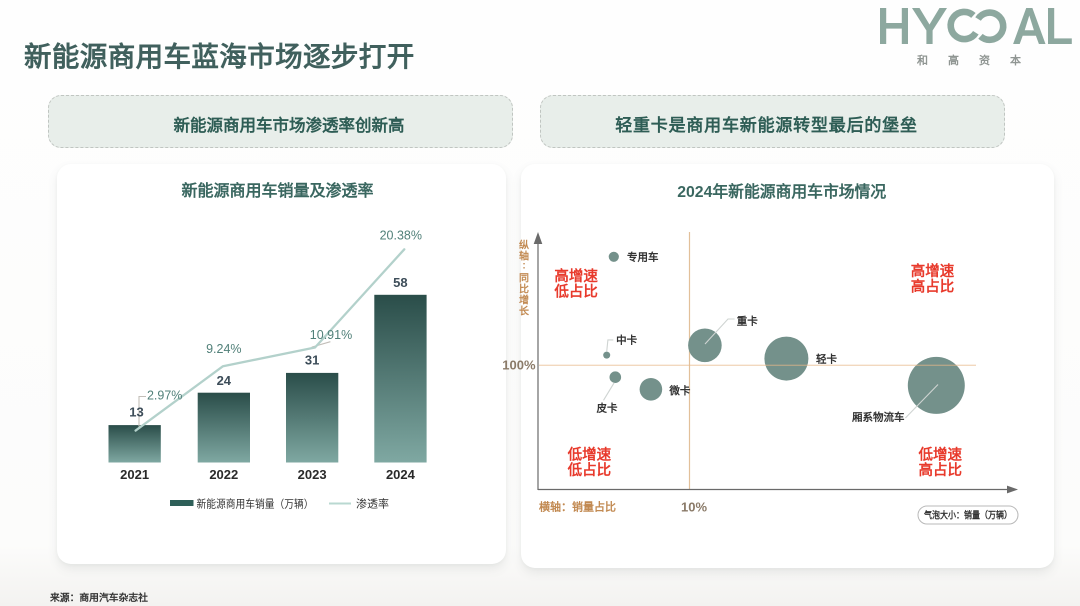 The image size is (1080, 606). Describe the element at coordinates (967, 516) in the screenshot. I see `svg-text: 气泡大小：销量（万辆）` at that location.